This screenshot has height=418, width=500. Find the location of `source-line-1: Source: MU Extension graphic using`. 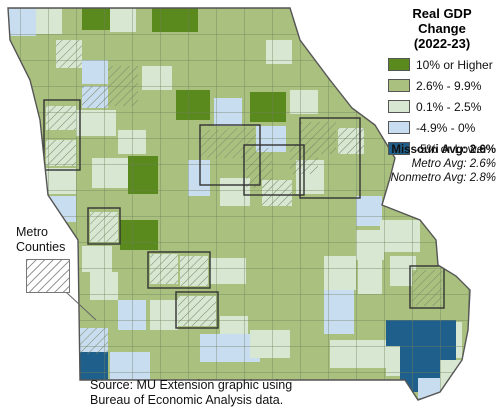

source-line-1: Source: MU Extension graphic using is located at coordinates (191, 385).